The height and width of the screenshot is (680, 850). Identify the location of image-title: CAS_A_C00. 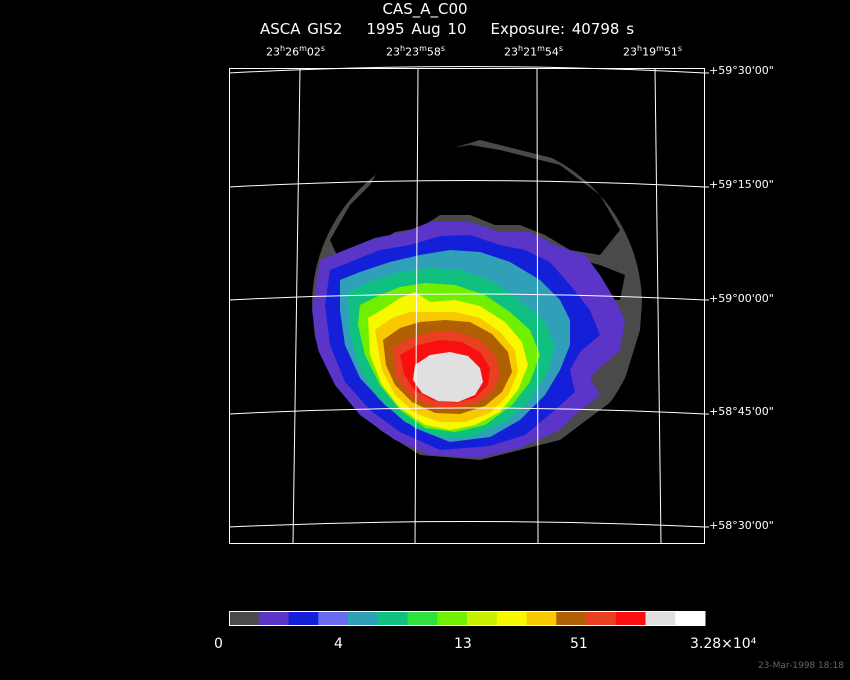
(425, 9).